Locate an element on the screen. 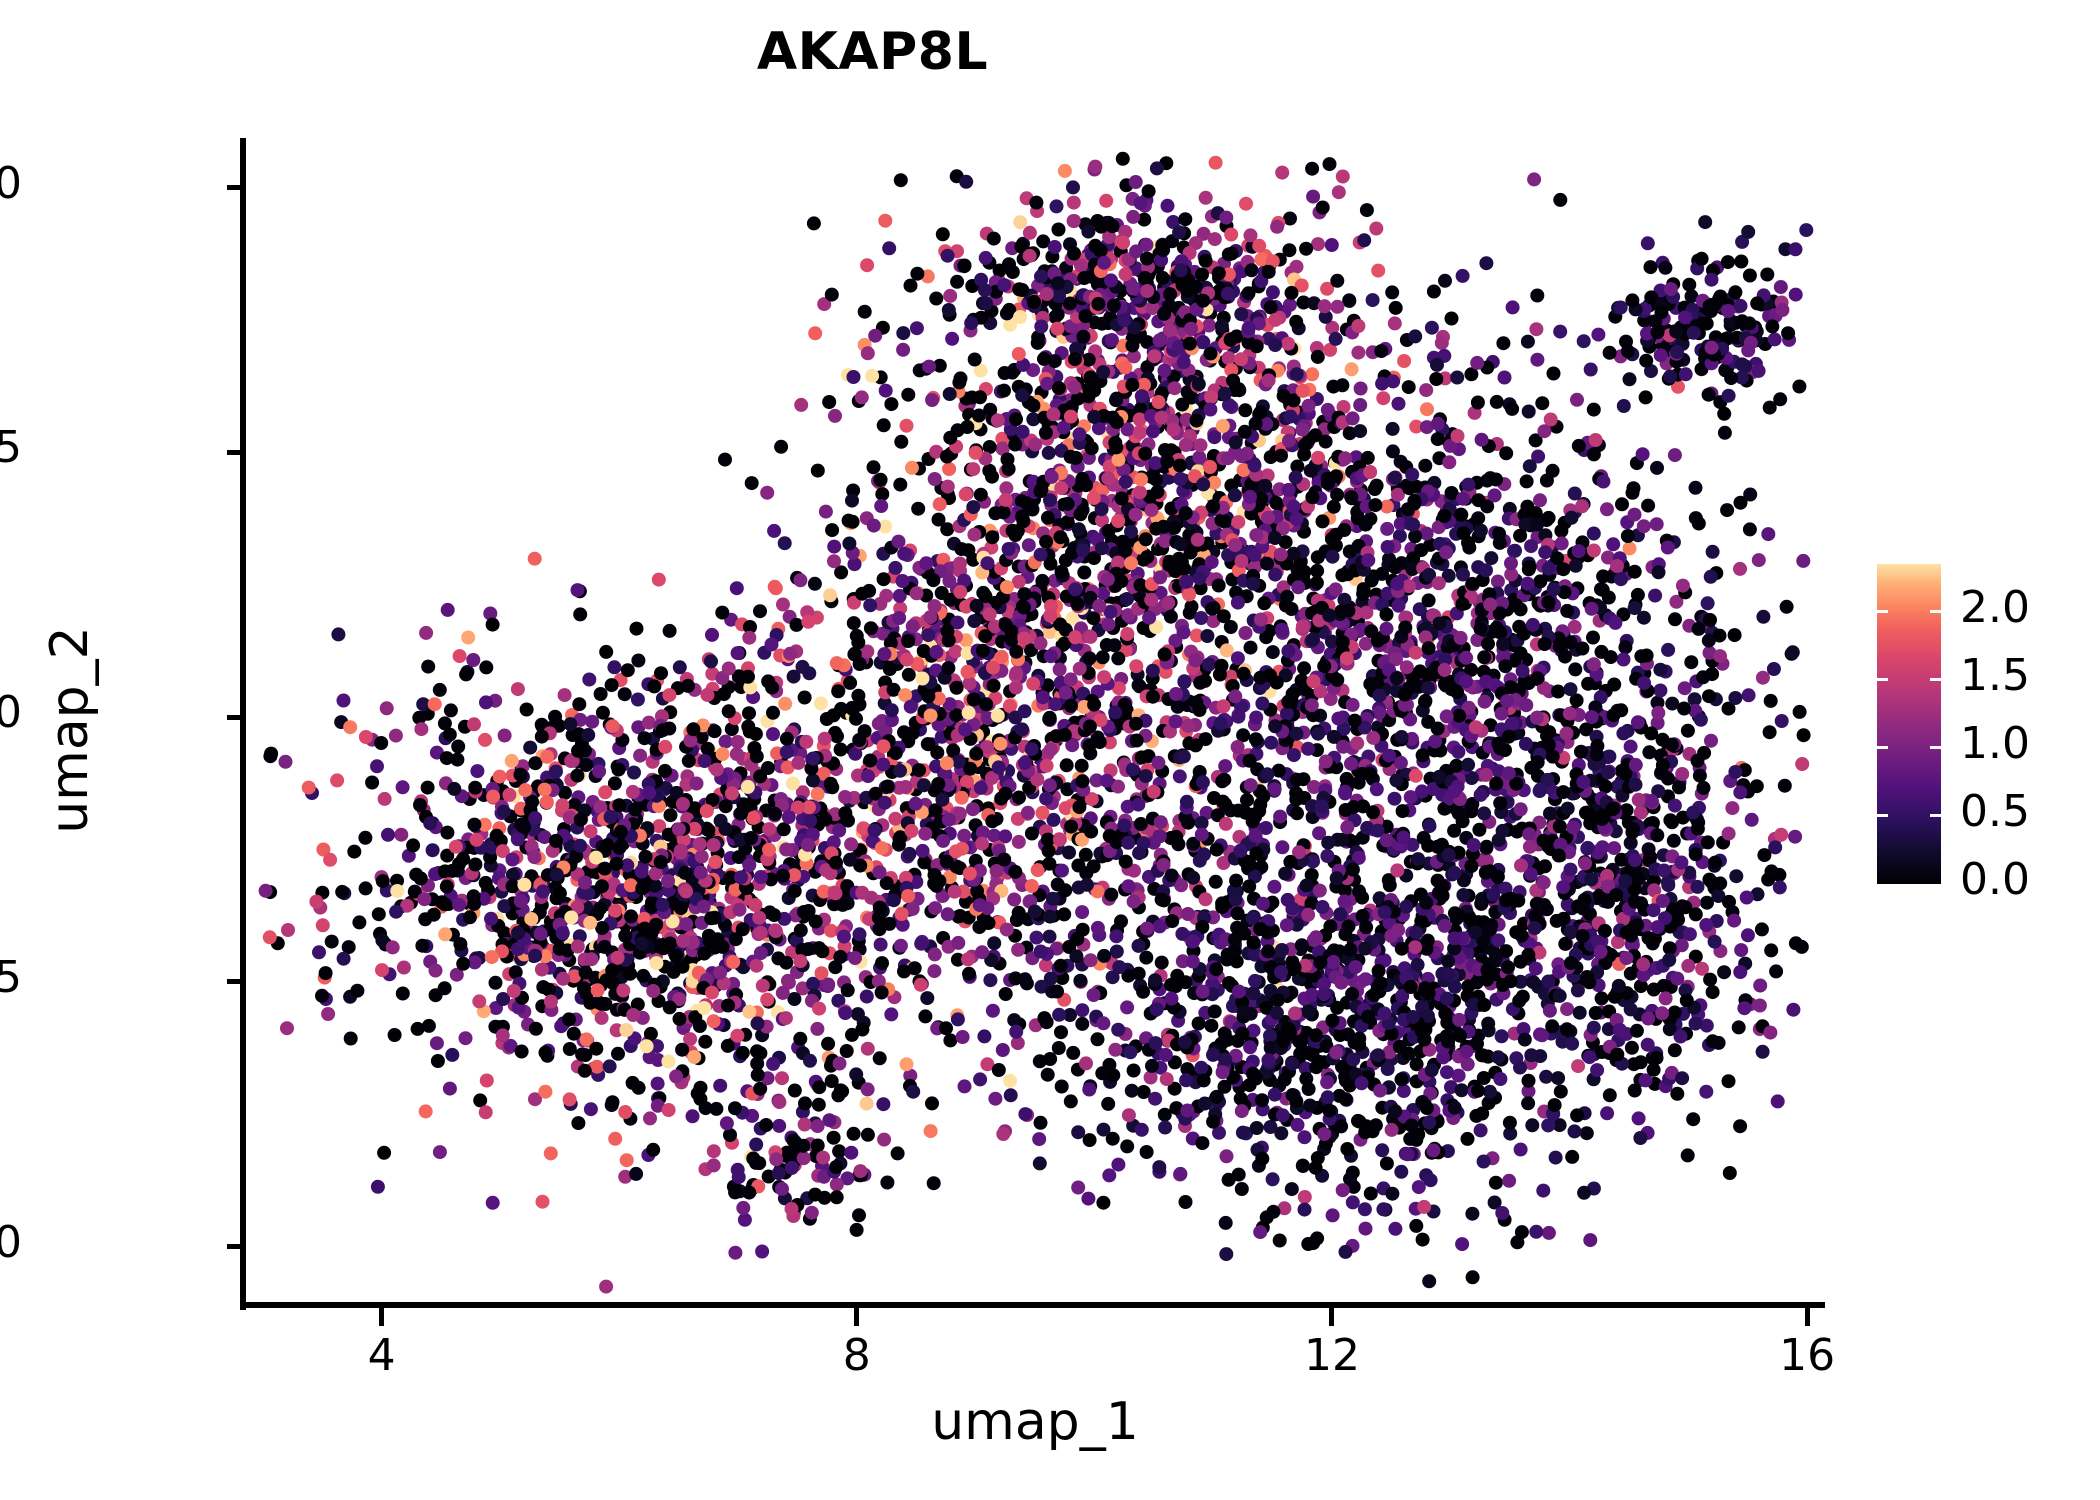  page-title: AKAP8L is located at coordinates (872, 52).